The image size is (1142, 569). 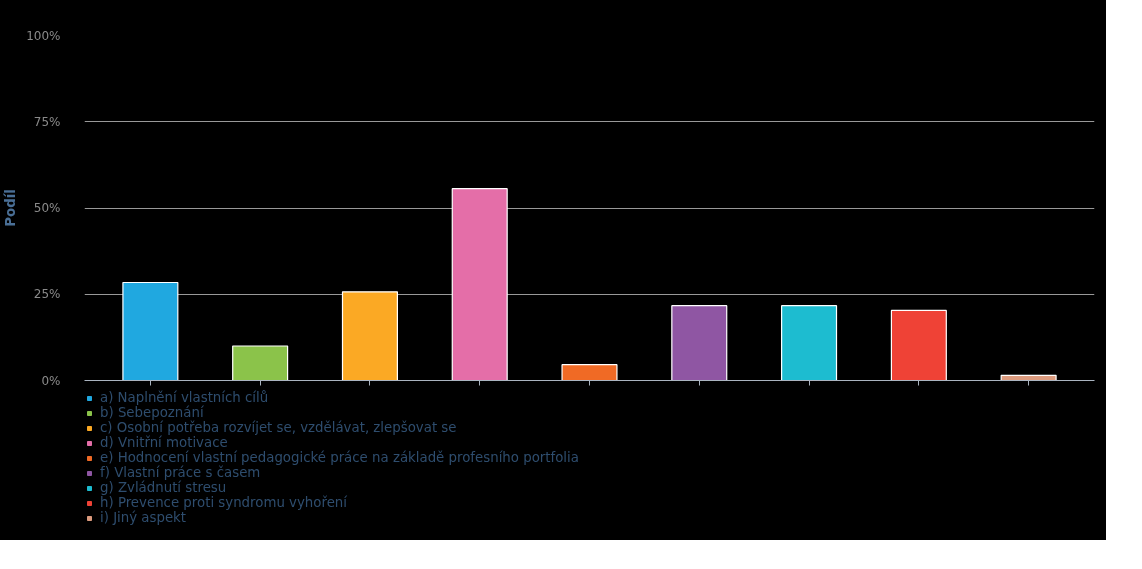 I want to click on legend-label: e) Hodnocení vlastní pedagogické práce na základě profesního portfolia, so click(x=339, y=457).